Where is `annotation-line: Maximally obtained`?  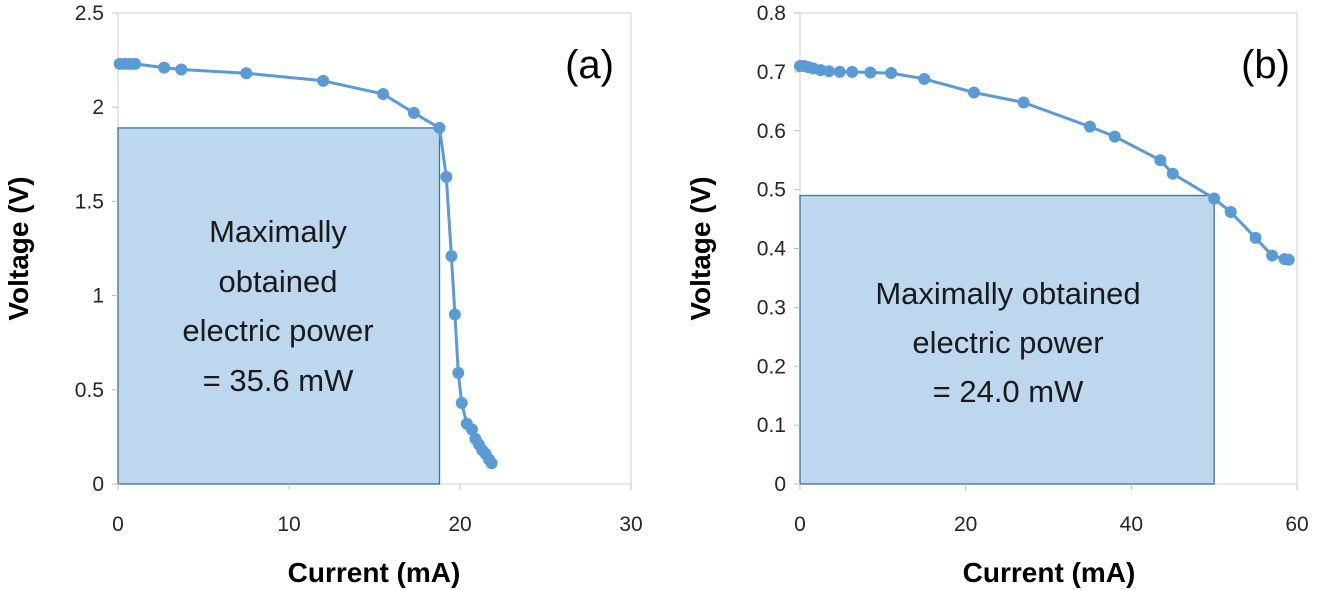 annotation-line: Maximally obtained is located at coordinates (1007, 293).